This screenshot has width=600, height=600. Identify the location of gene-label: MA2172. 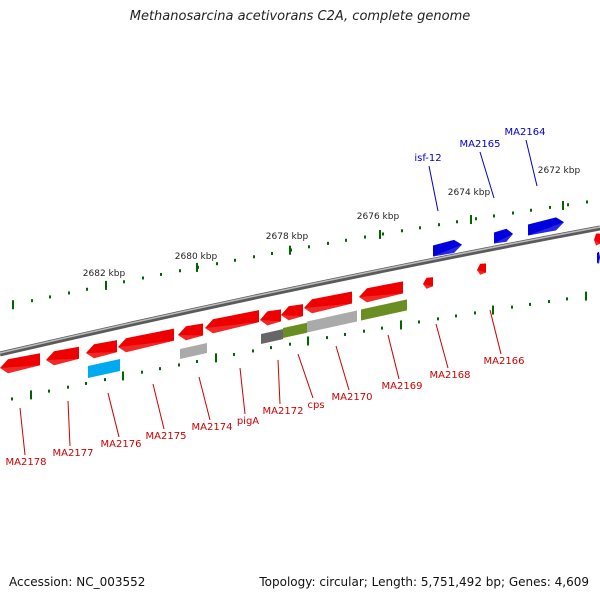
(283, 411).